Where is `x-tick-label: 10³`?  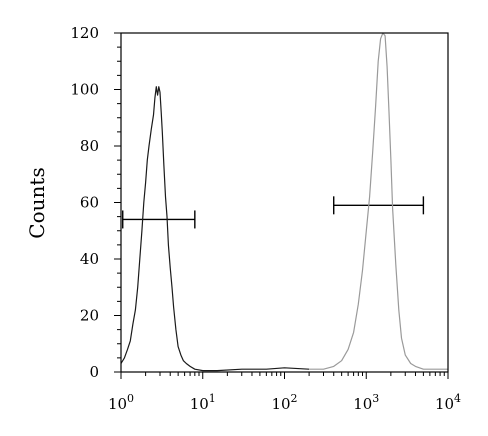 x-tick-label: 10³ is located at coordinates (366, 402).